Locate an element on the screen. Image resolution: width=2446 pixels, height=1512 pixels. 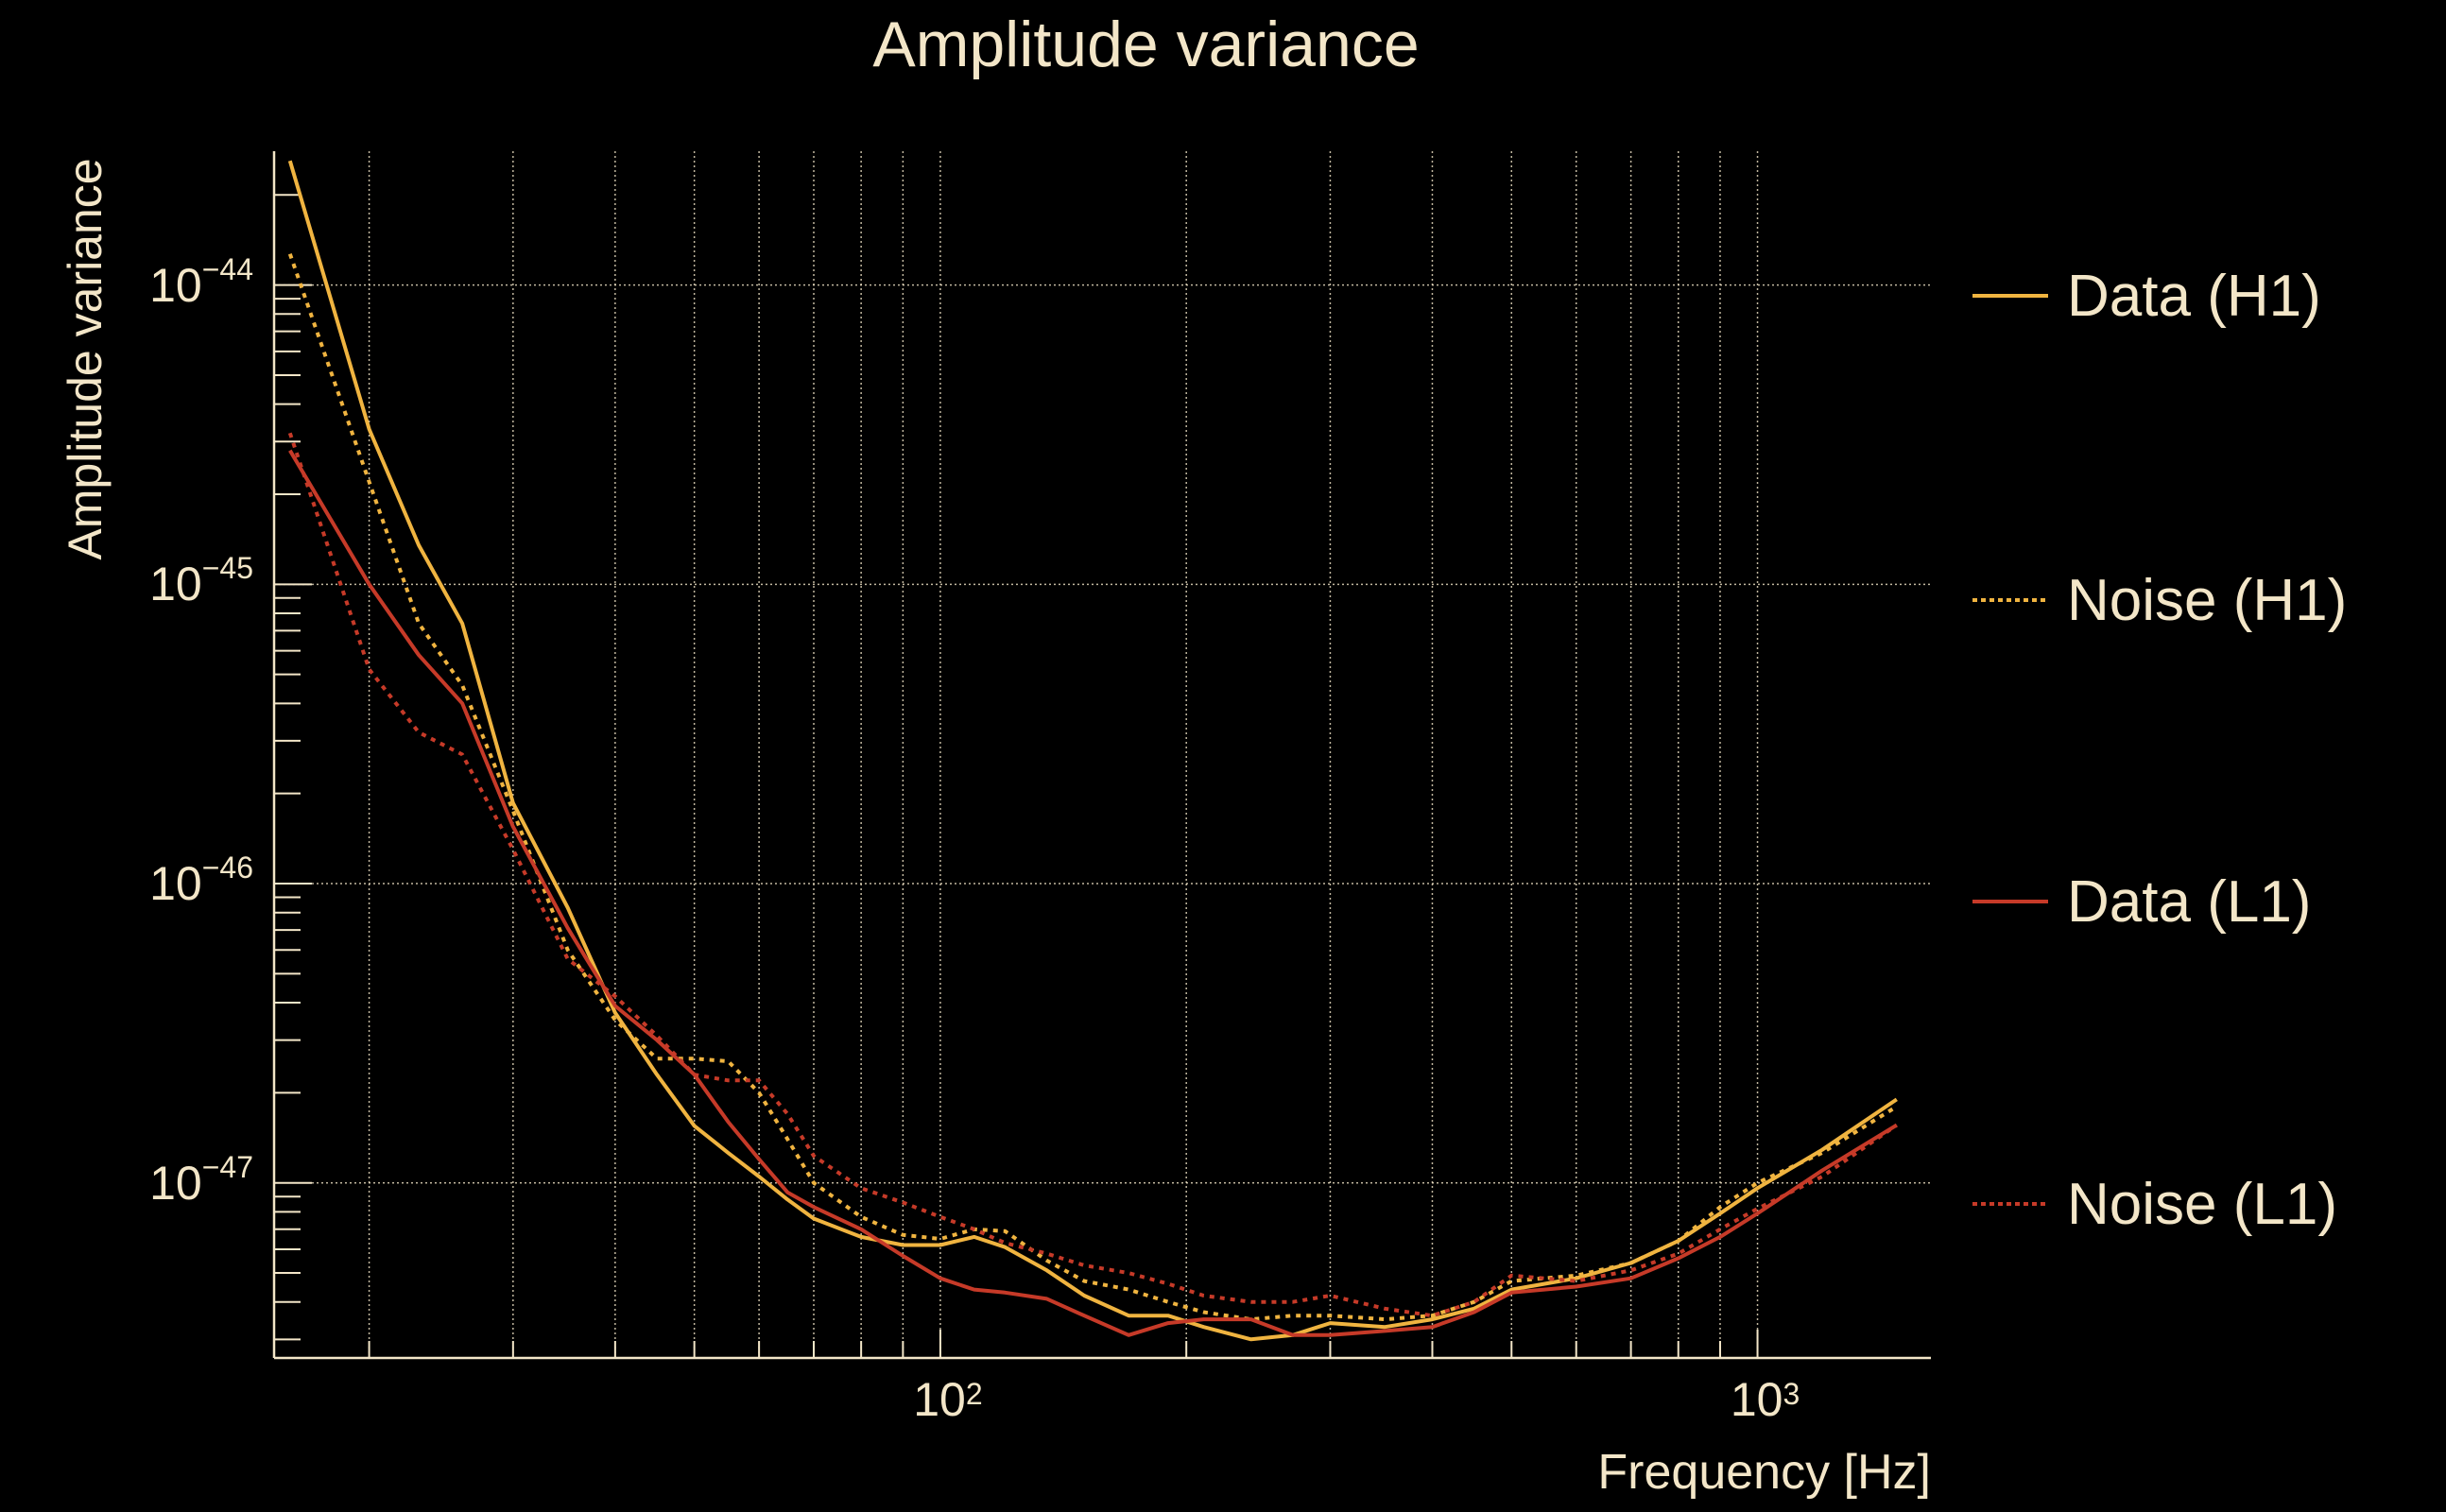
legend-label: Data (L1) is located at coordinates (2189, 902).